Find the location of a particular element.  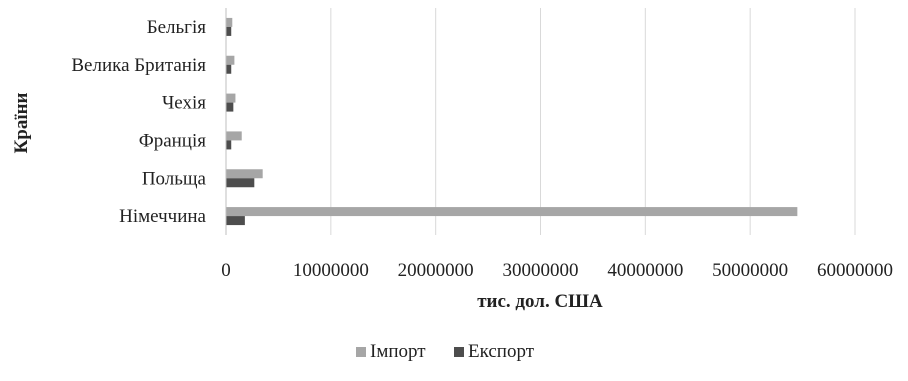

category-label: Бельгія is located at coordinates (177, 27).